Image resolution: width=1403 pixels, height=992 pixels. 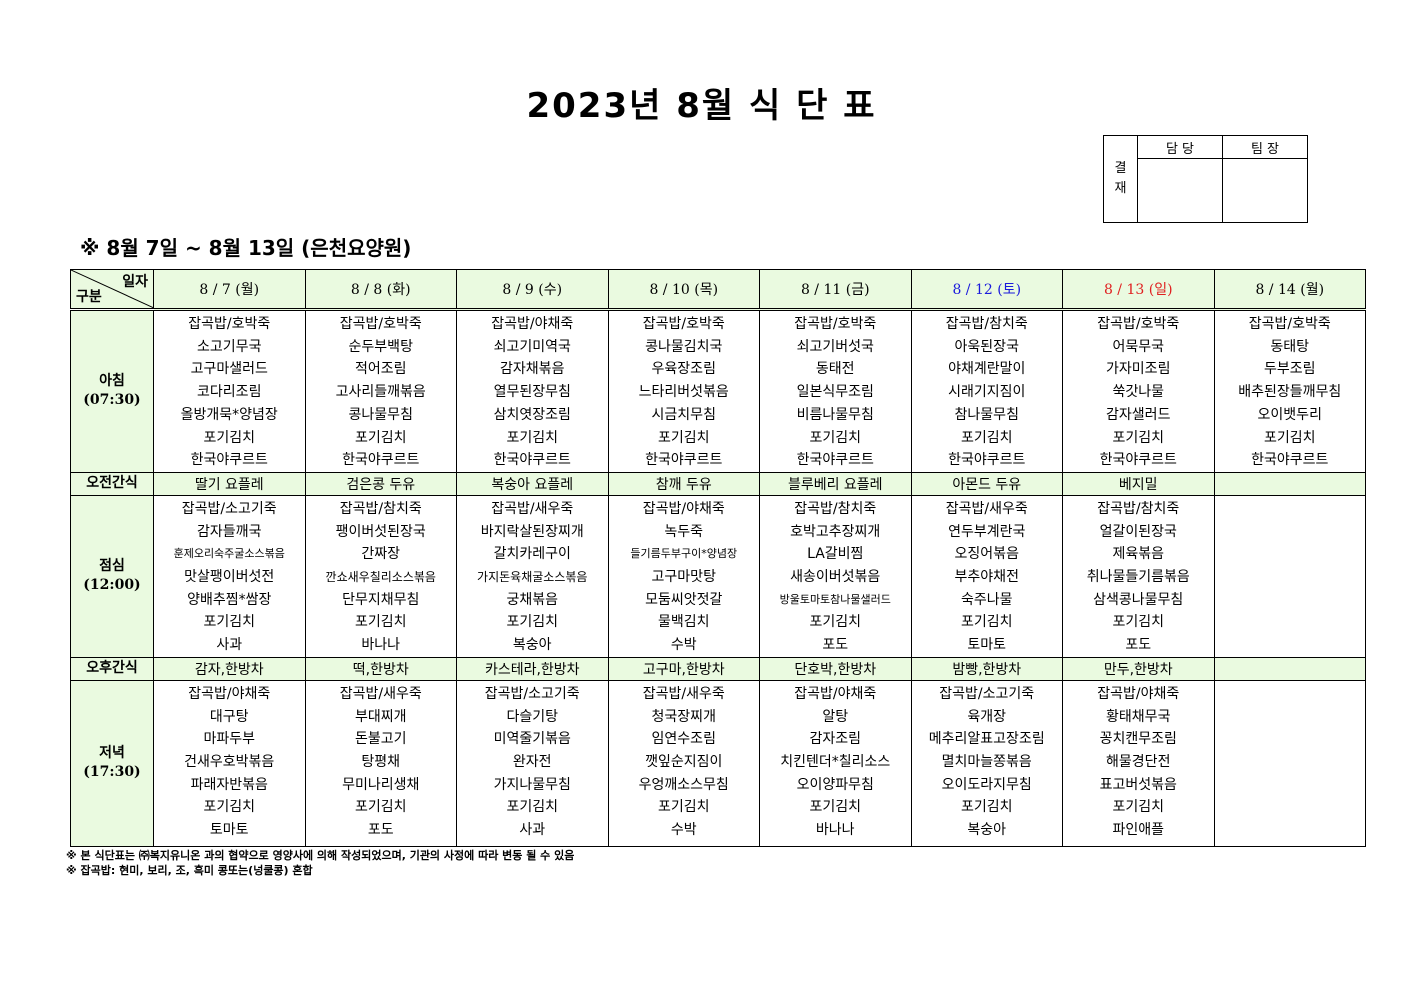 What do you see at coordinates (112, 400) in the screenshot?
I see `meal-time: (07:30)` at bounding box center [112, 400].